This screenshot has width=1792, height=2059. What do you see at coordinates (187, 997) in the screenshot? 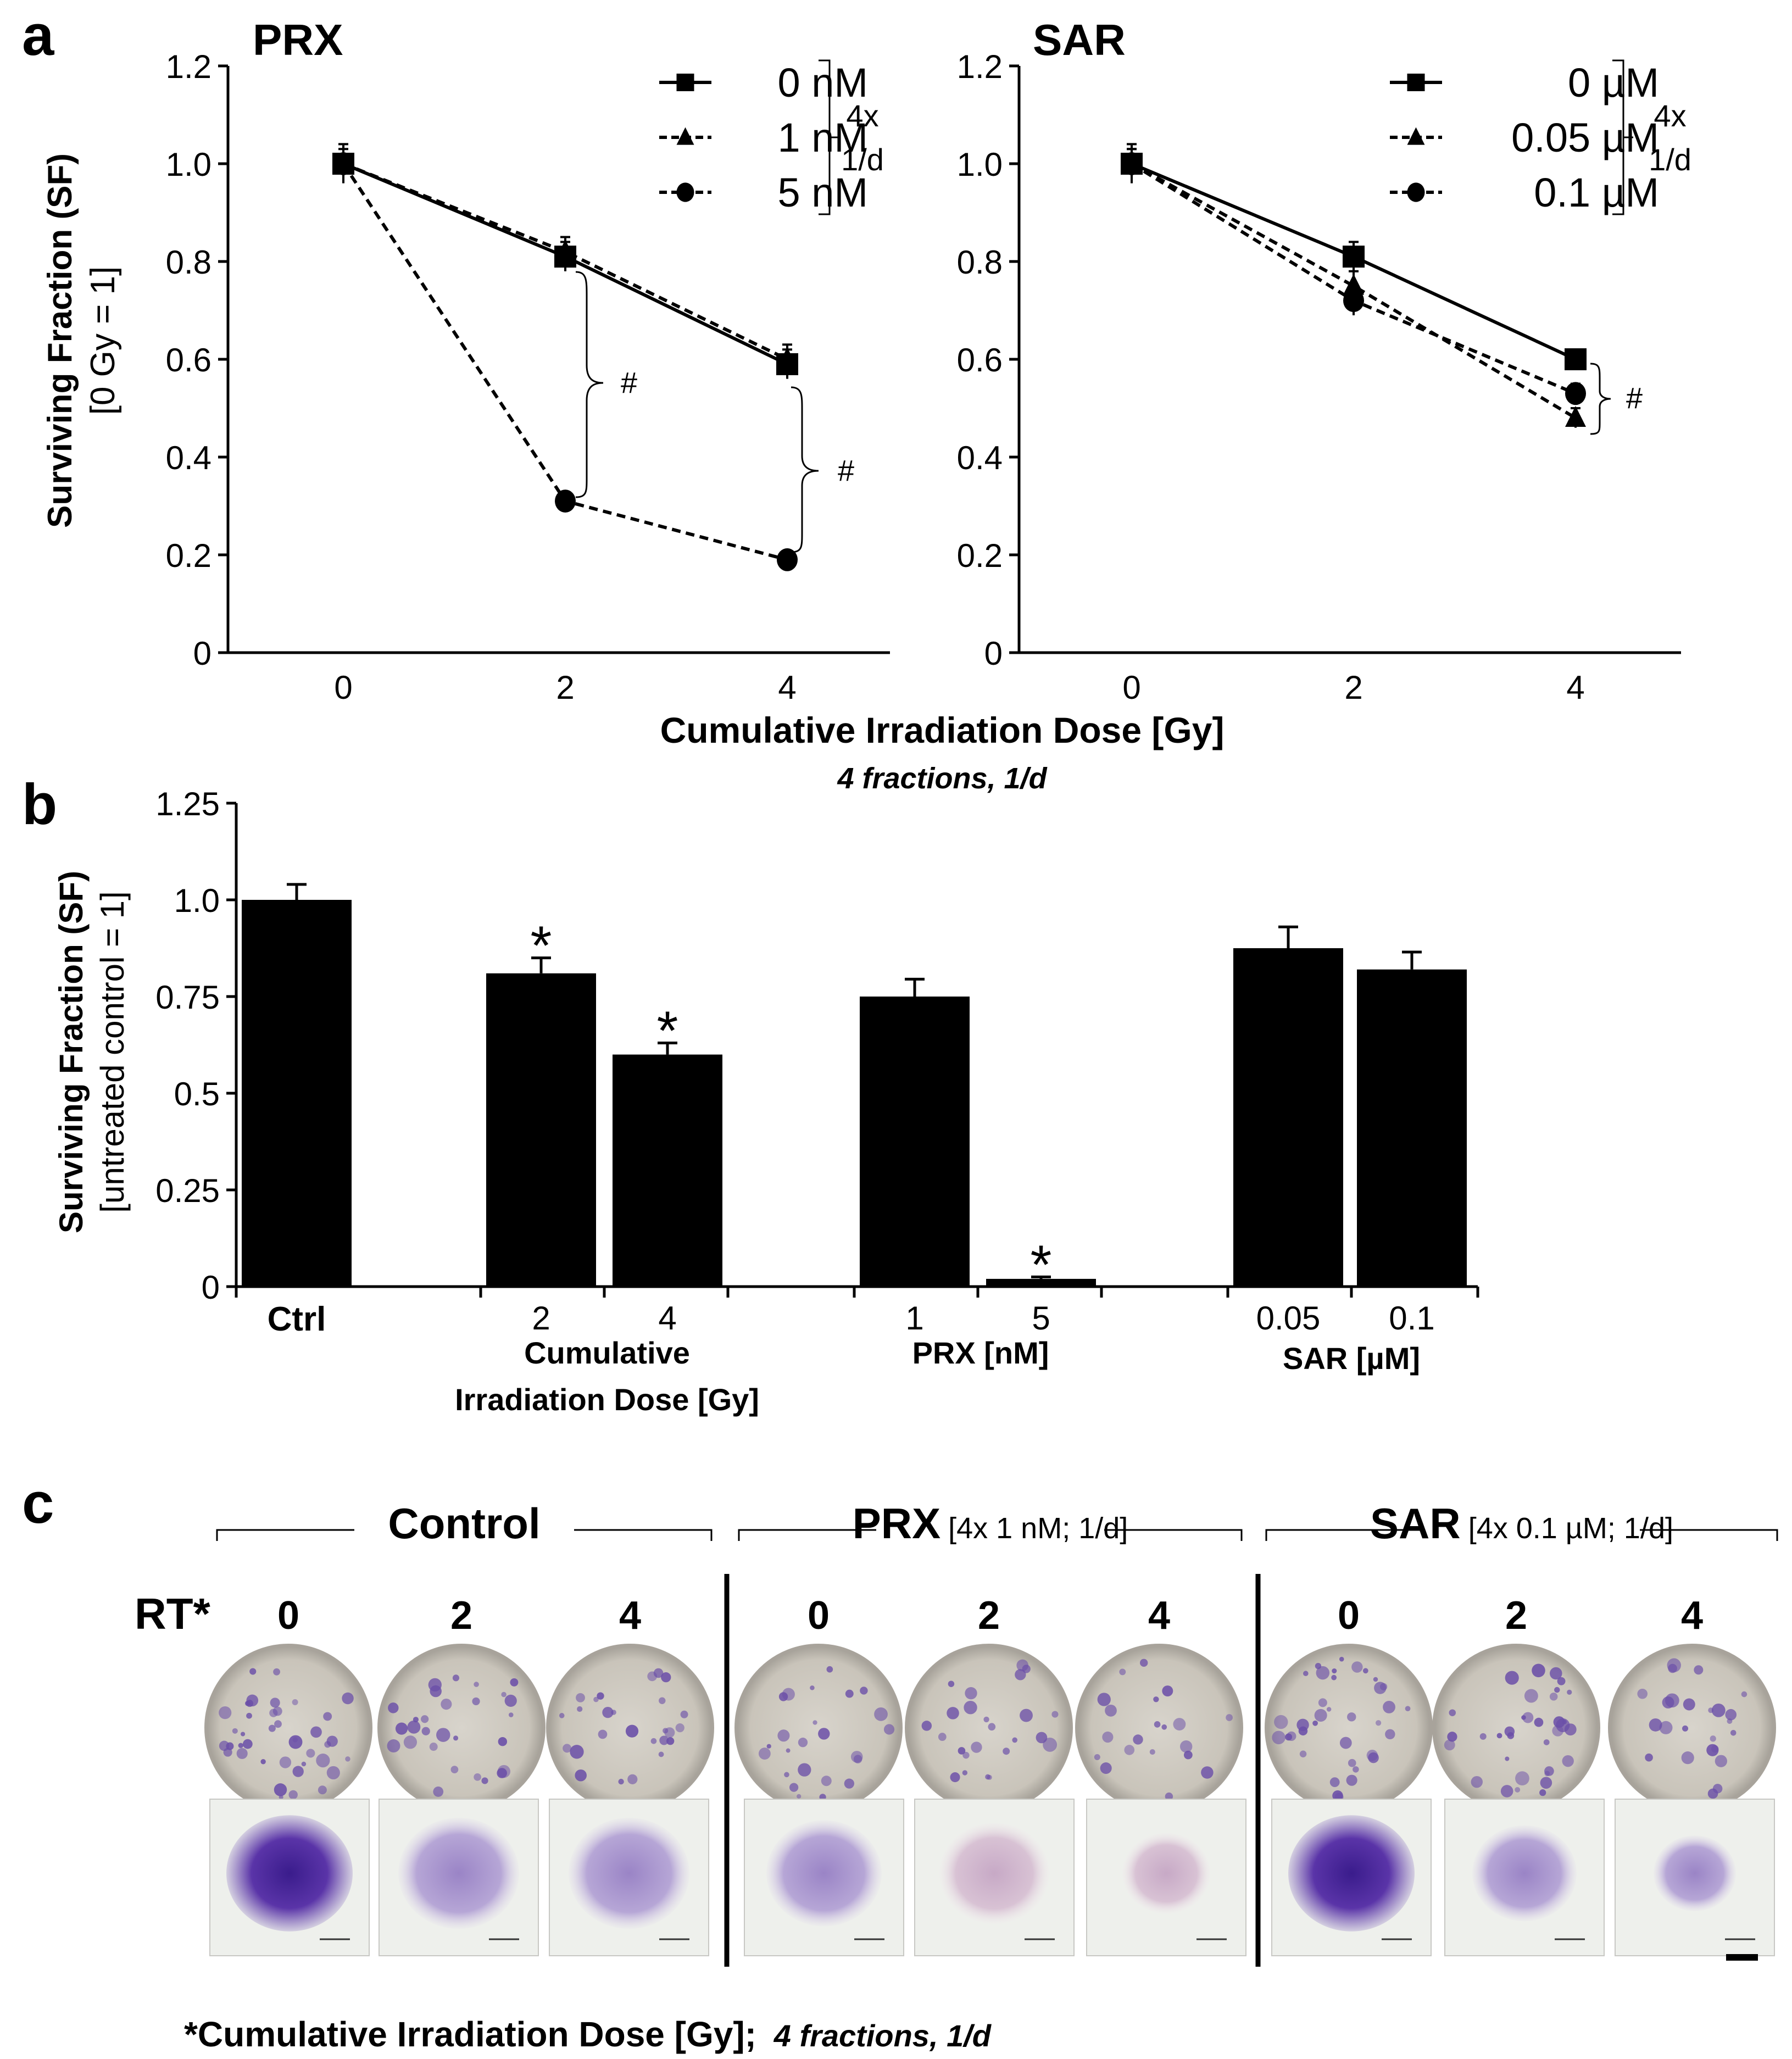
I see `bar-ytick-label: 0.75` at bounding box center [187, 997].